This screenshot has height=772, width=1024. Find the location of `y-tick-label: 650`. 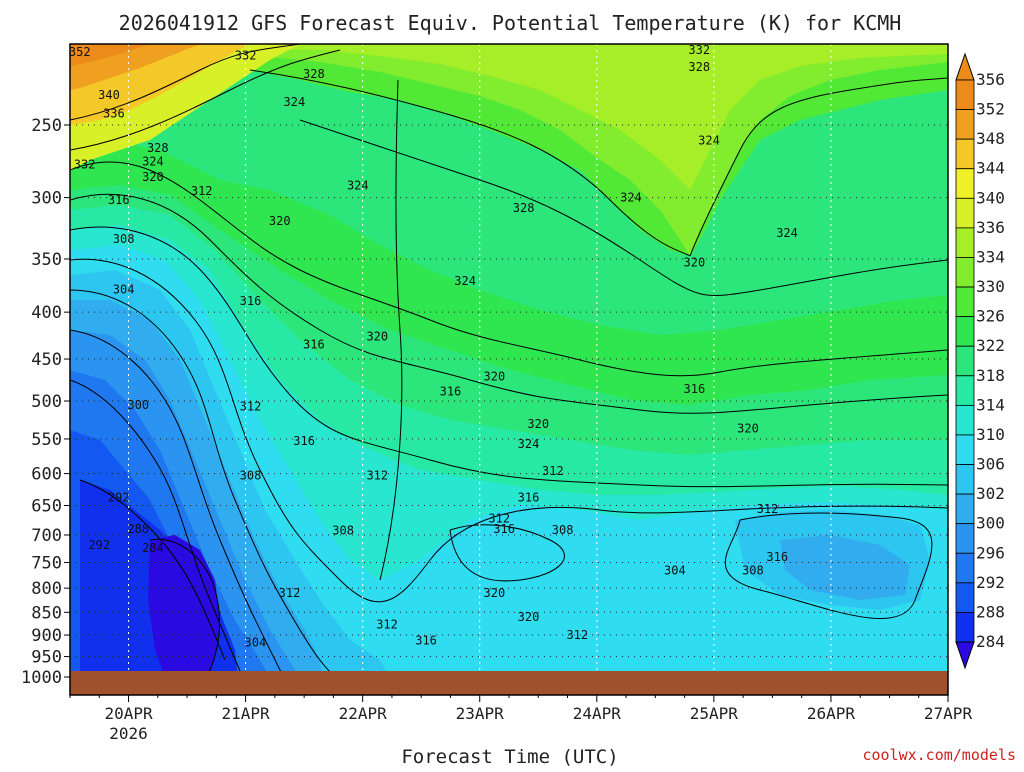

y-tick-label: 650 is located at coordinates (46, 506).